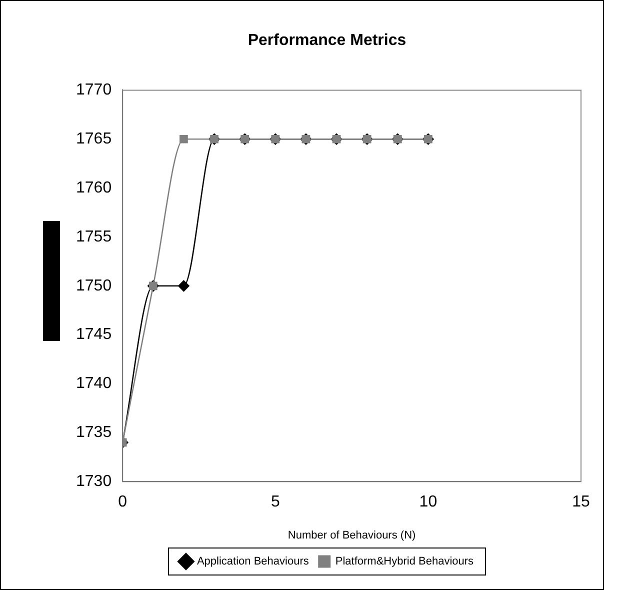  I want to click on y-tick-label: 1755, so click(94, 237).